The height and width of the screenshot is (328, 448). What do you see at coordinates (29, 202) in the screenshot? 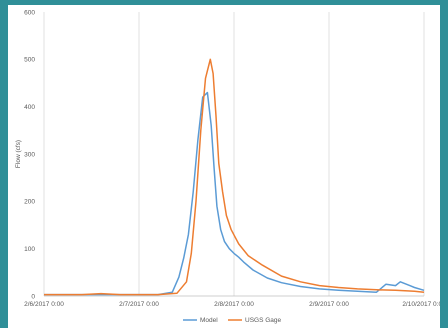
I see `y-tick-label: 200` at bounding box center [29, 202].